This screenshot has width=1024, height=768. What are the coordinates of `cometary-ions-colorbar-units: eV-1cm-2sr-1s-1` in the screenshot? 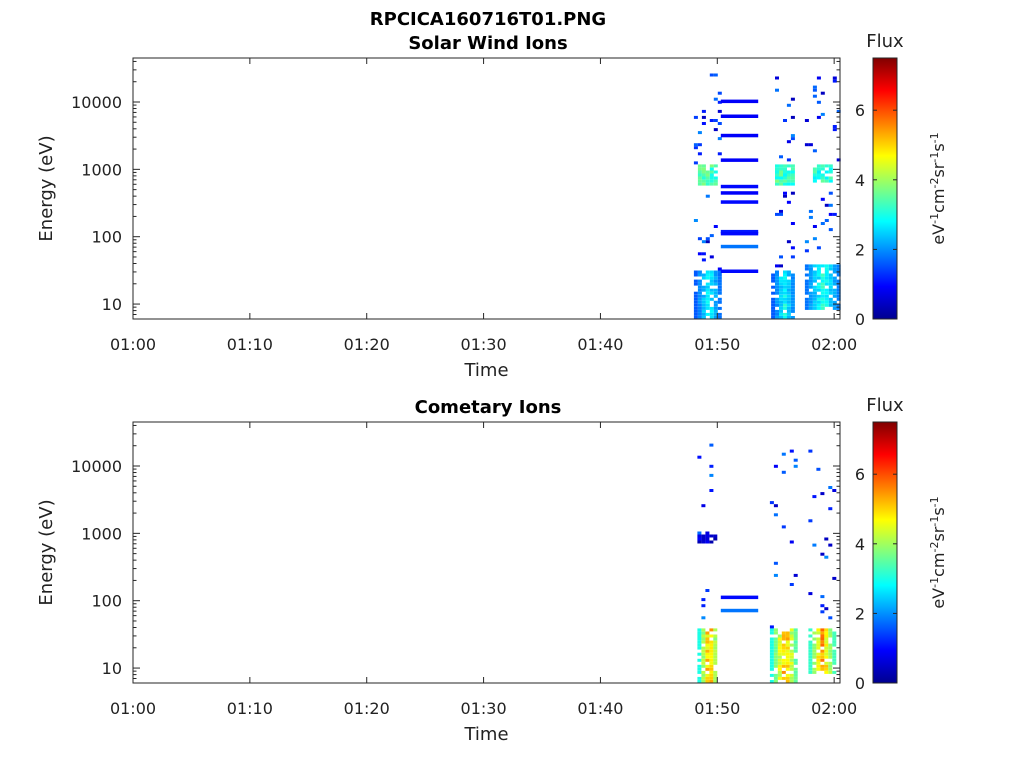 It's located at (938, 552).